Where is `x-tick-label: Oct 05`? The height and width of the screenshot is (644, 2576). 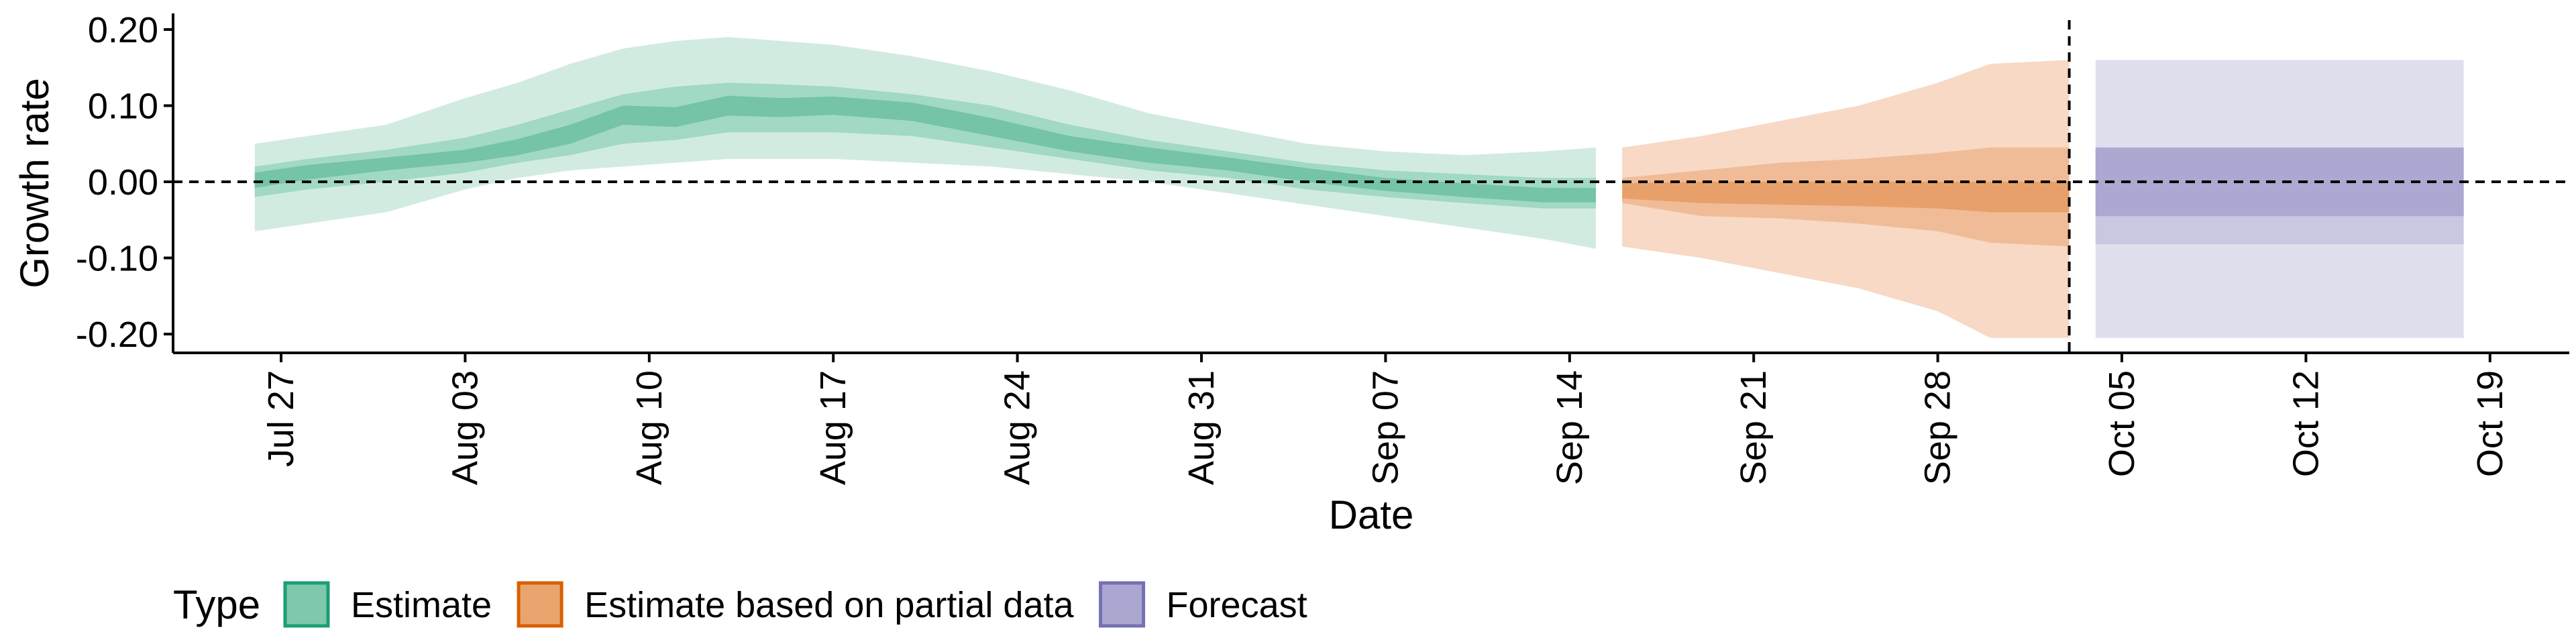
x-tick-label: Oct 05 is located at coordinates (2122, 423).